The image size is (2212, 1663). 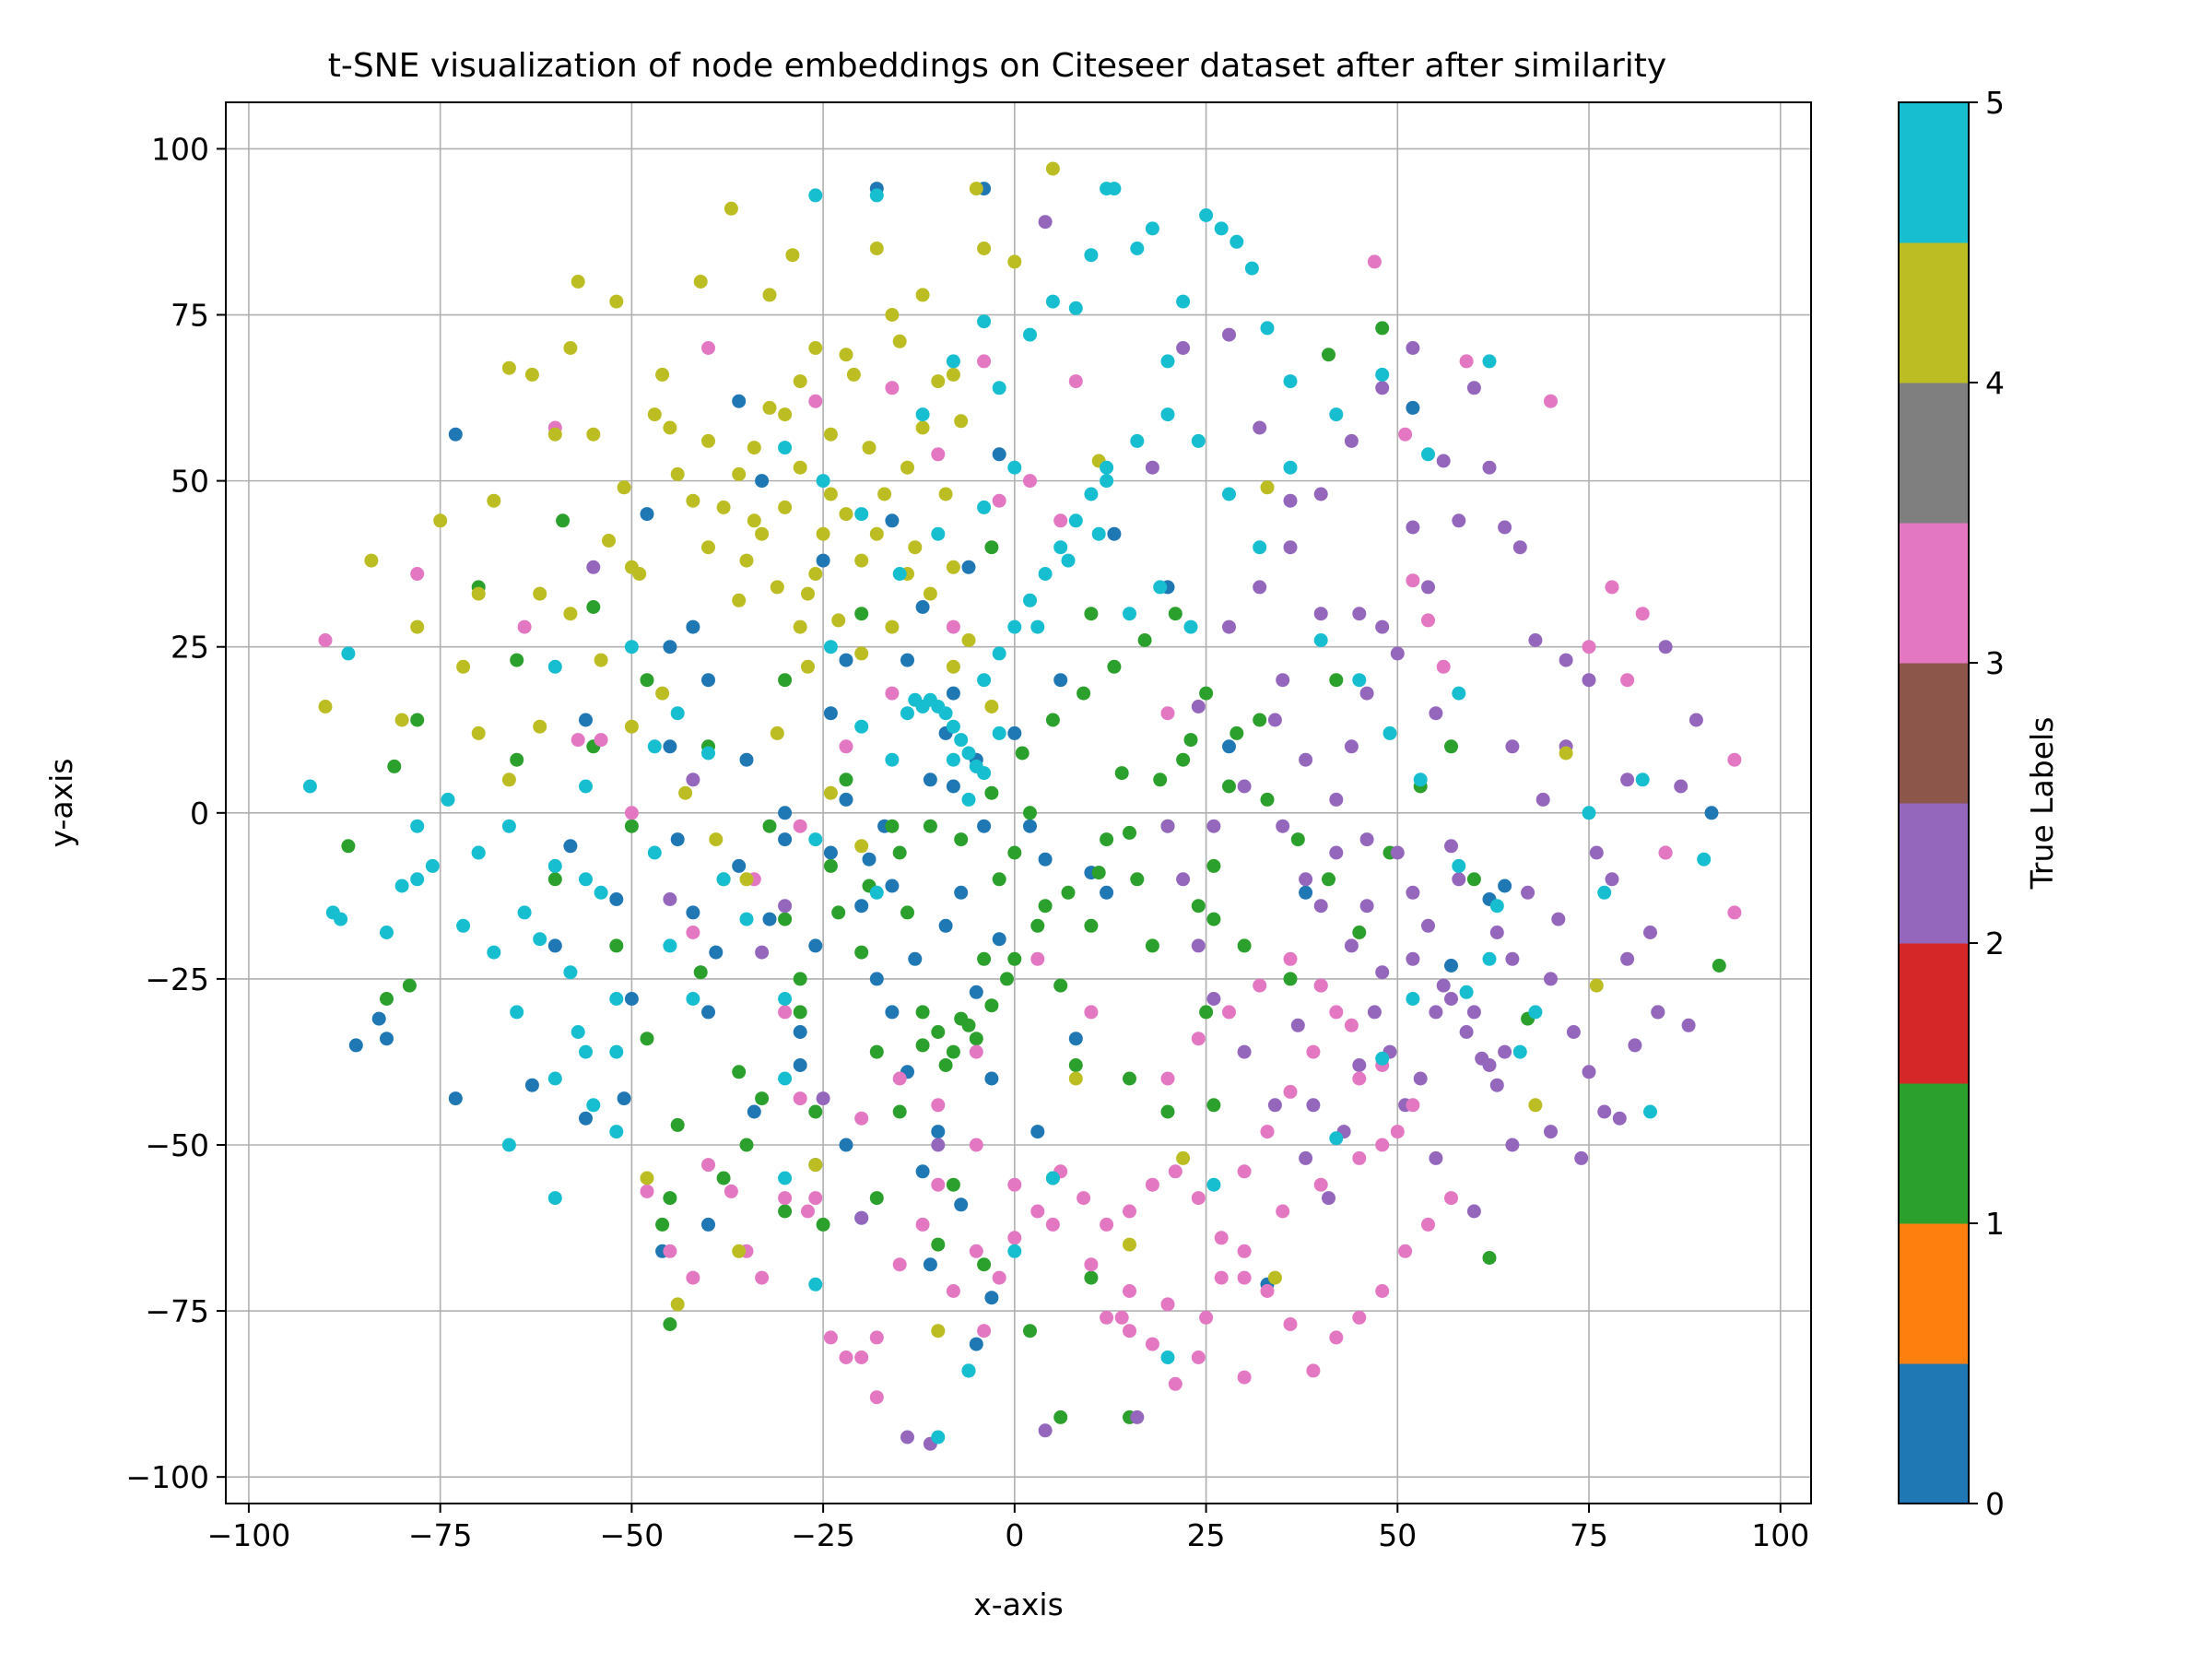 What do you see at coordinates (1951, 803) in the screenshot?
I see `colorbar: 0 1 2 3 4 5` at bounding box center [1951, 803].